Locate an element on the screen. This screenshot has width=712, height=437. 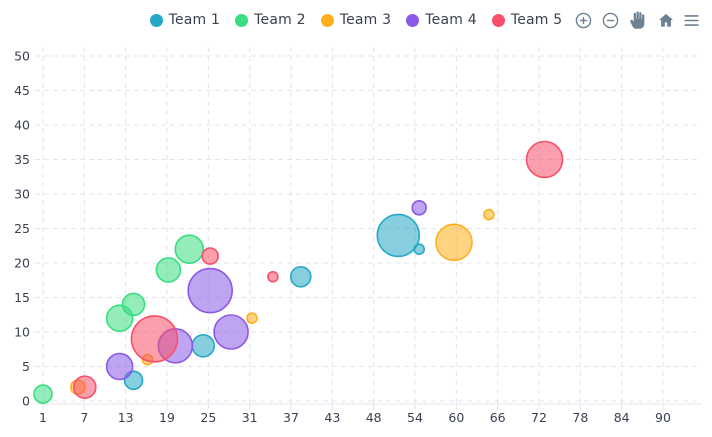
legend-label: Team 1 is located at coordinates (194, 20).